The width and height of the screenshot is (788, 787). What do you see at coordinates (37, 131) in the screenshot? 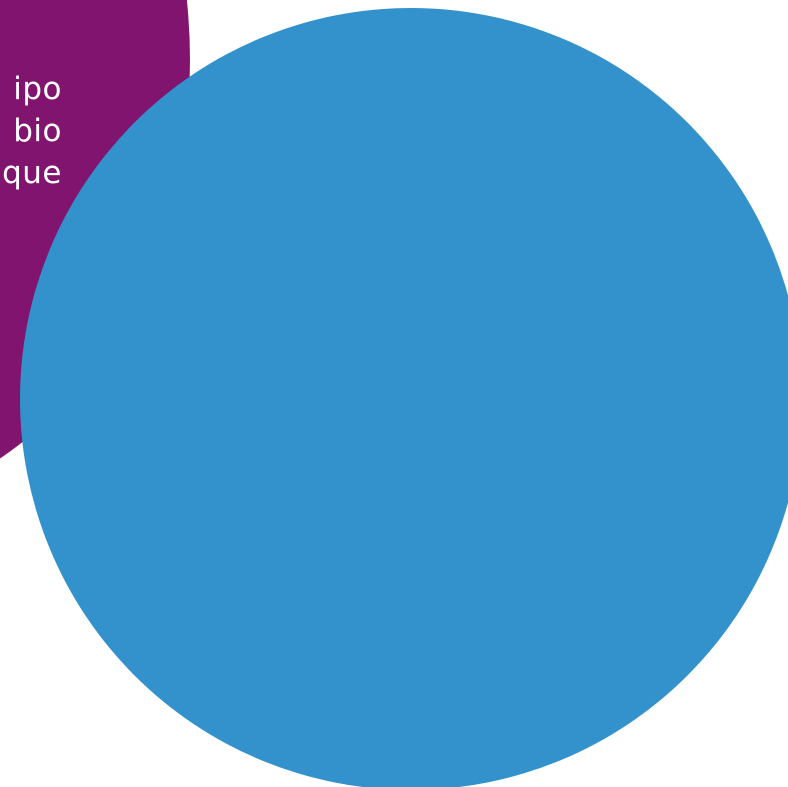
I see `text-line-2: bio` at bounding box center [37, 131].